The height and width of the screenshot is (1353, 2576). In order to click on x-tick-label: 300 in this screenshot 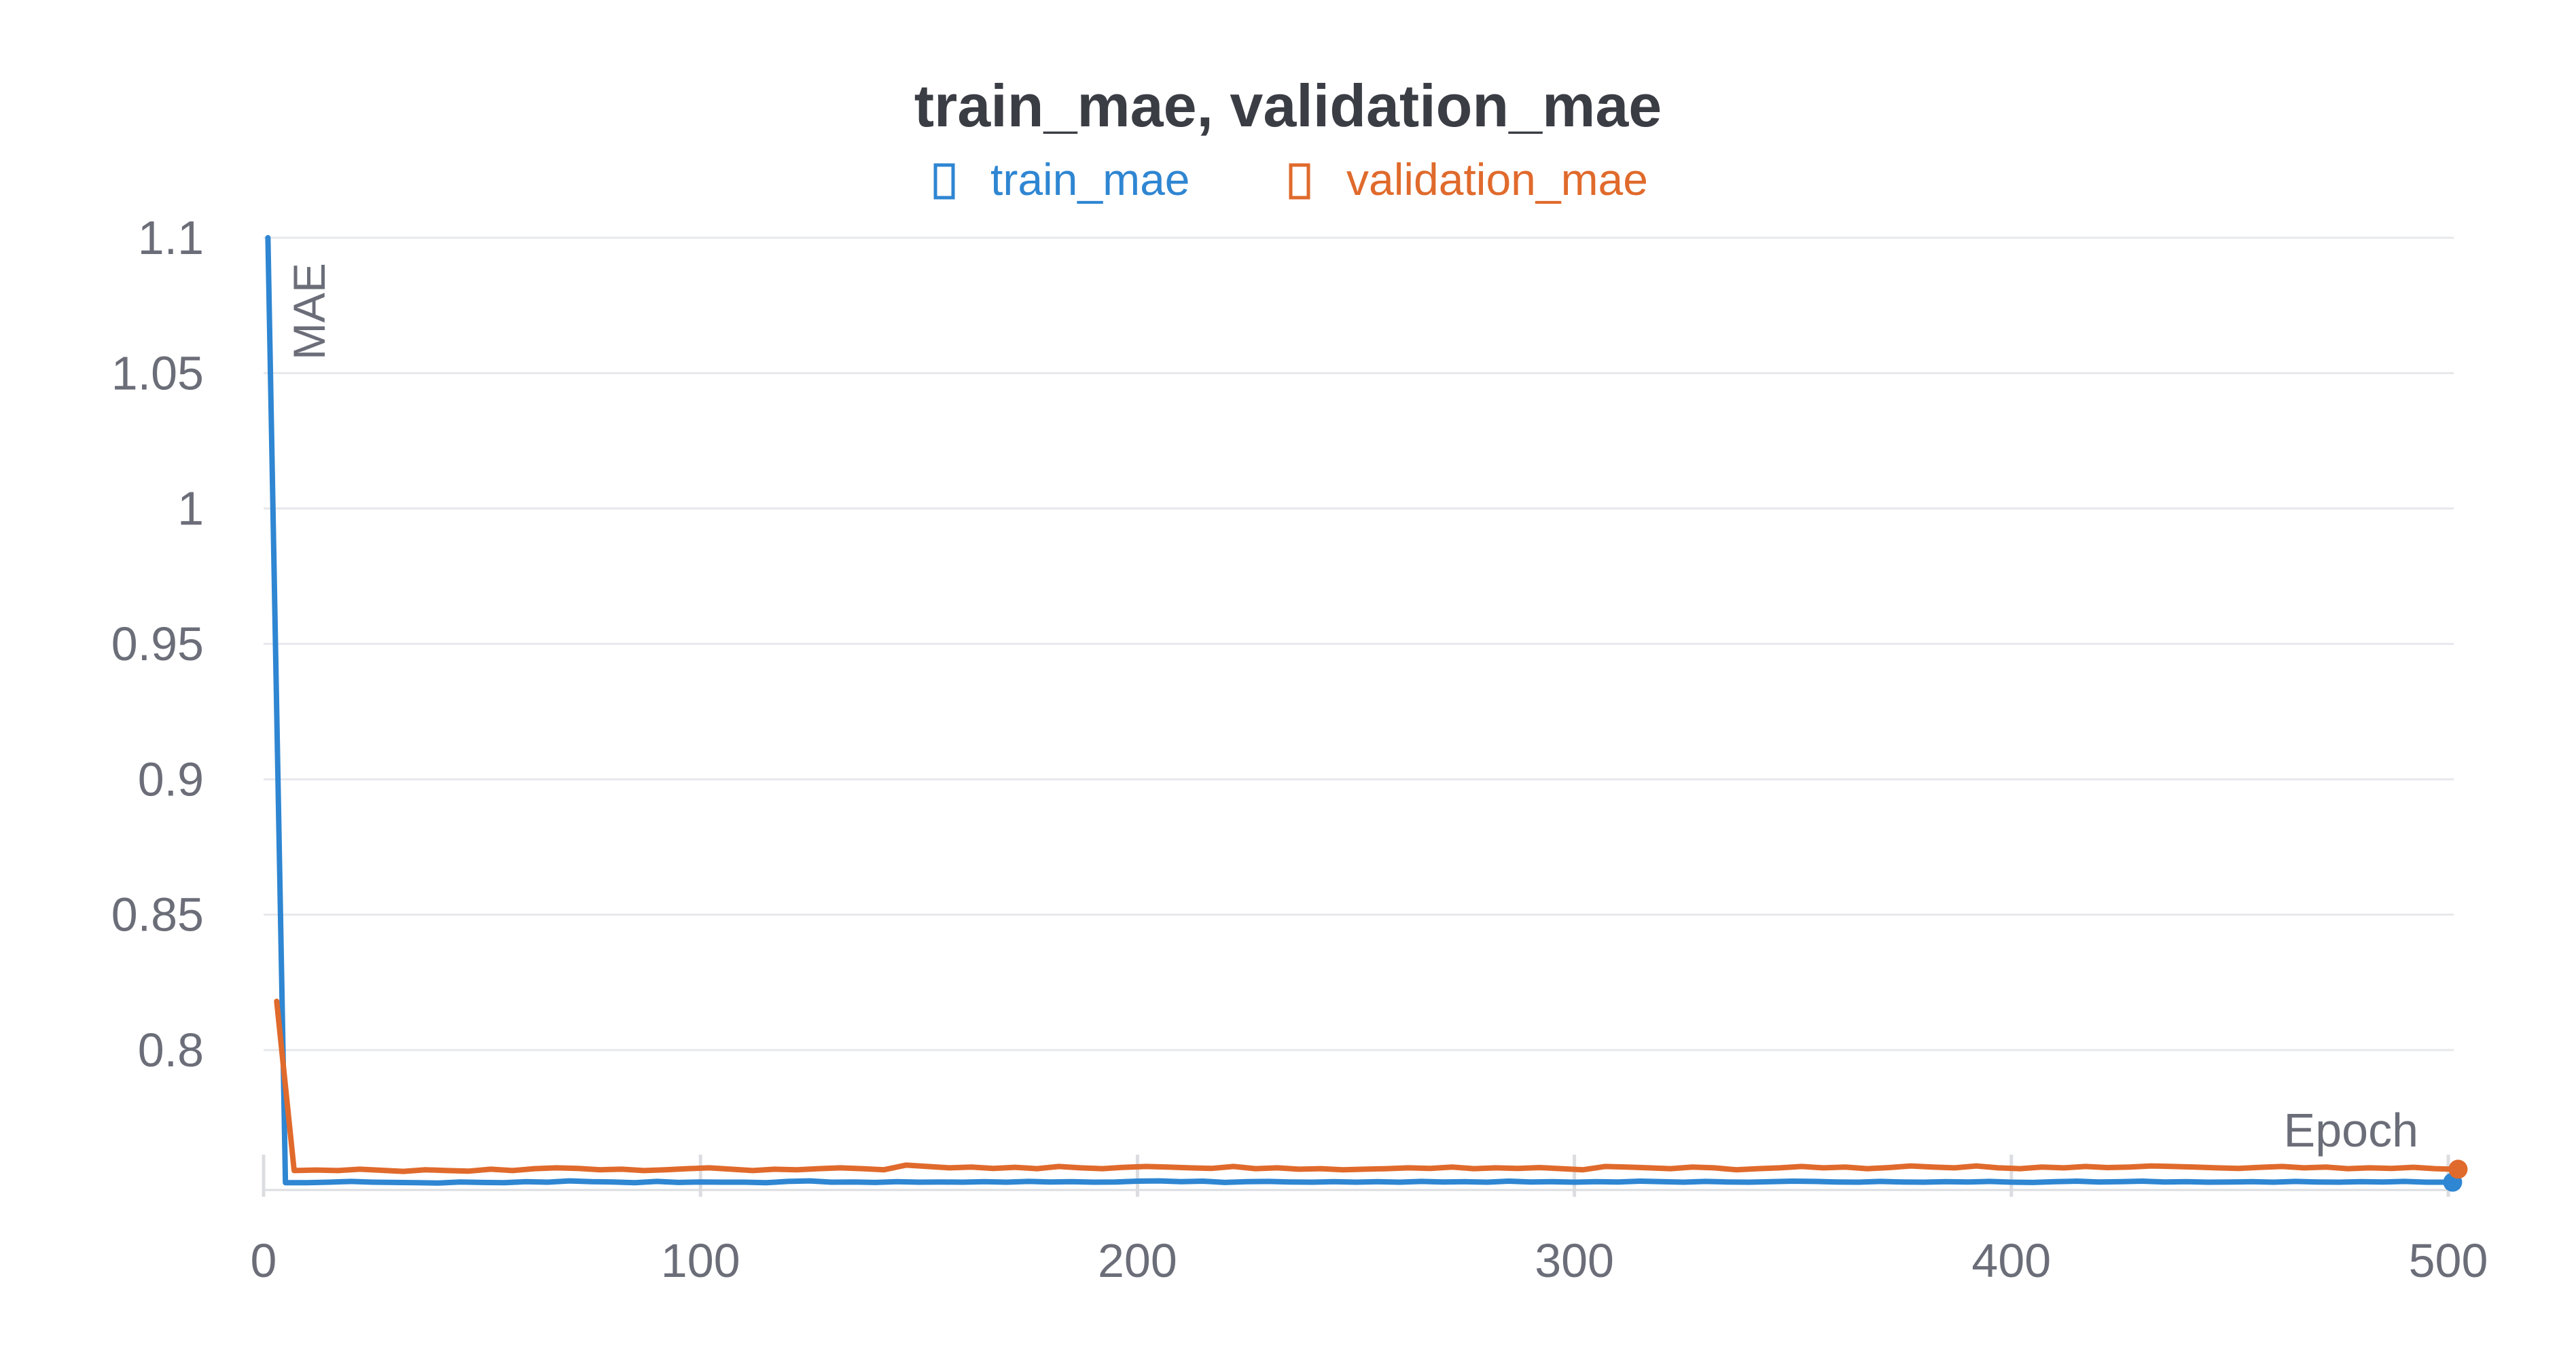, I will do `click(1574, 1260)`.